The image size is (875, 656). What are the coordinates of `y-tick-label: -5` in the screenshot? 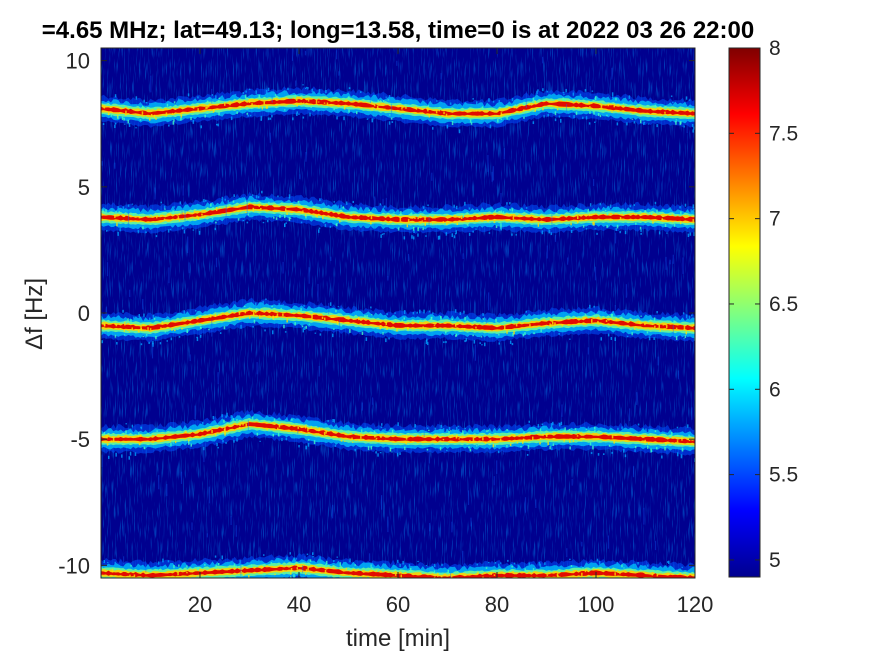 It's located at (80, 439).